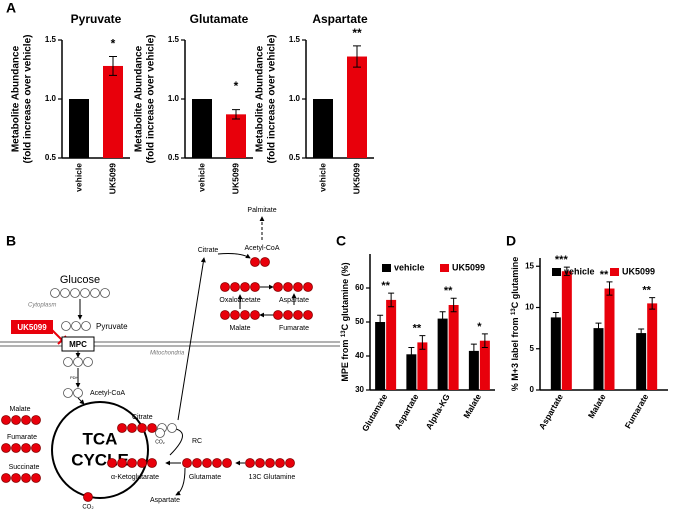 Image resolution: width=678 pixels, height=513 pixels. Describe the element at coordinates (78, 344) in the screenshot. I see `label: MPC` at that location.